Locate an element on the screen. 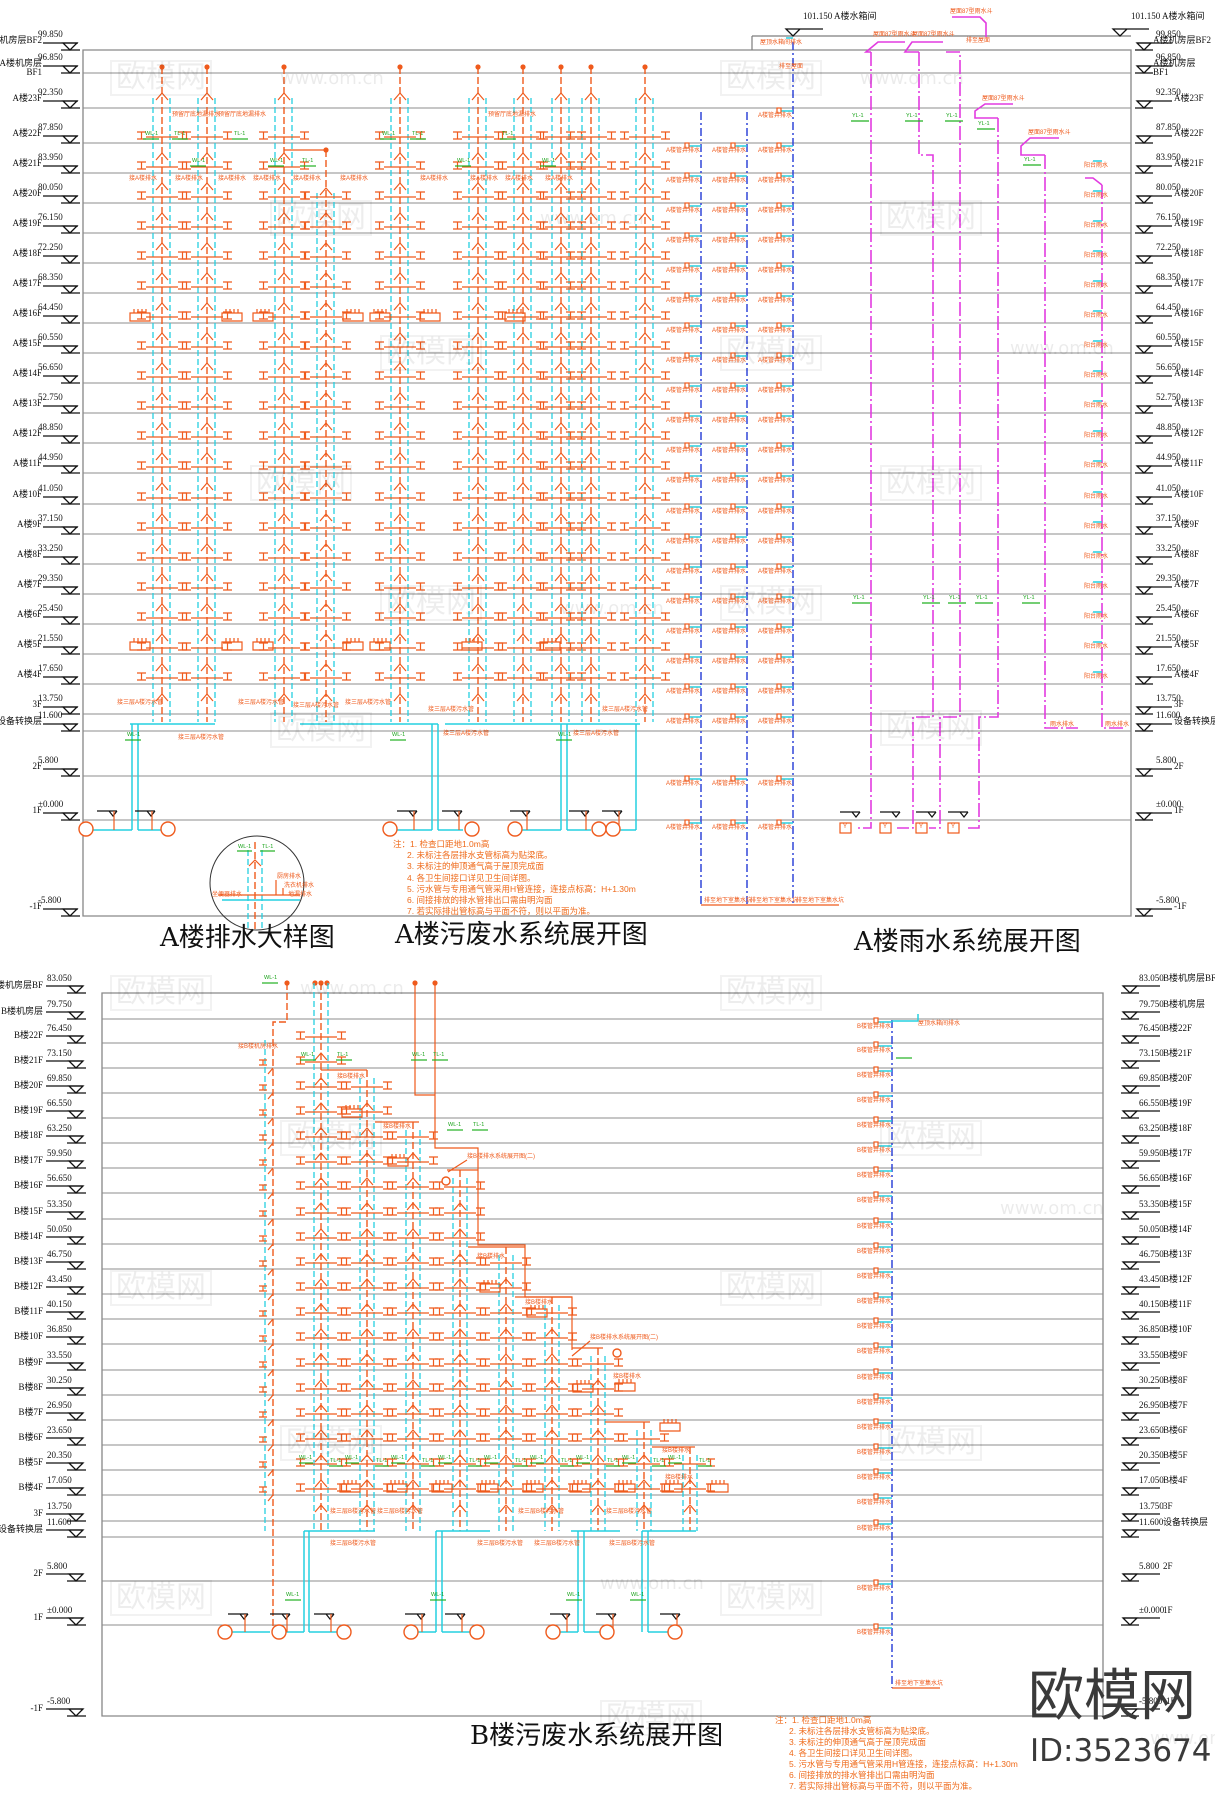  level-elevation-right: 79.750 is located at coordinates (1151, 1004).